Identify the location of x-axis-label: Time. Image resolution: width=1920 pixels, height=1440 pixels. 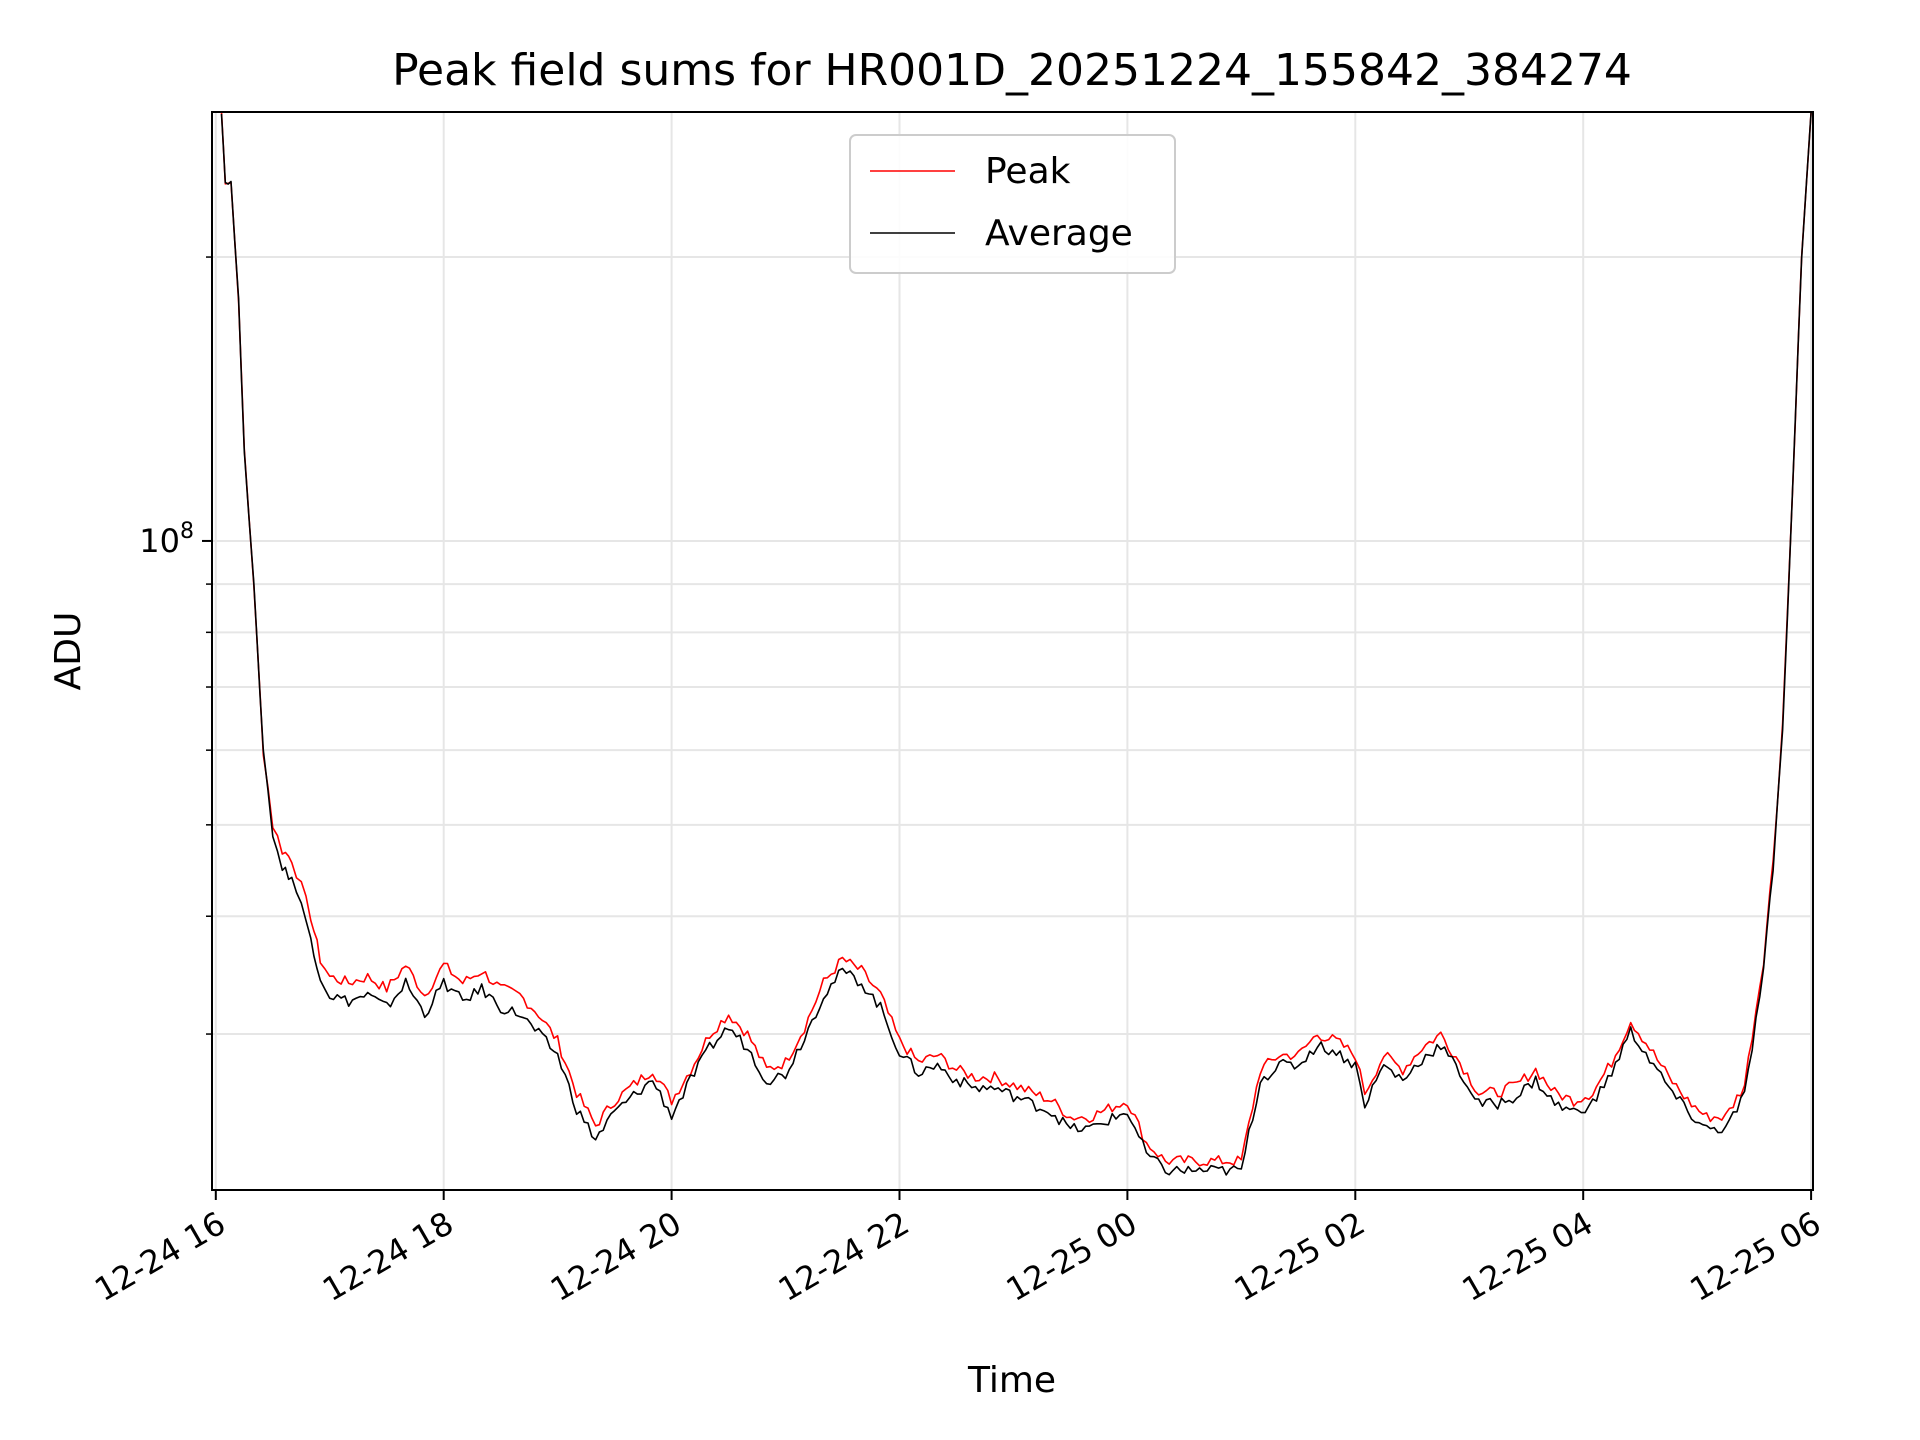
(1011, 1380).